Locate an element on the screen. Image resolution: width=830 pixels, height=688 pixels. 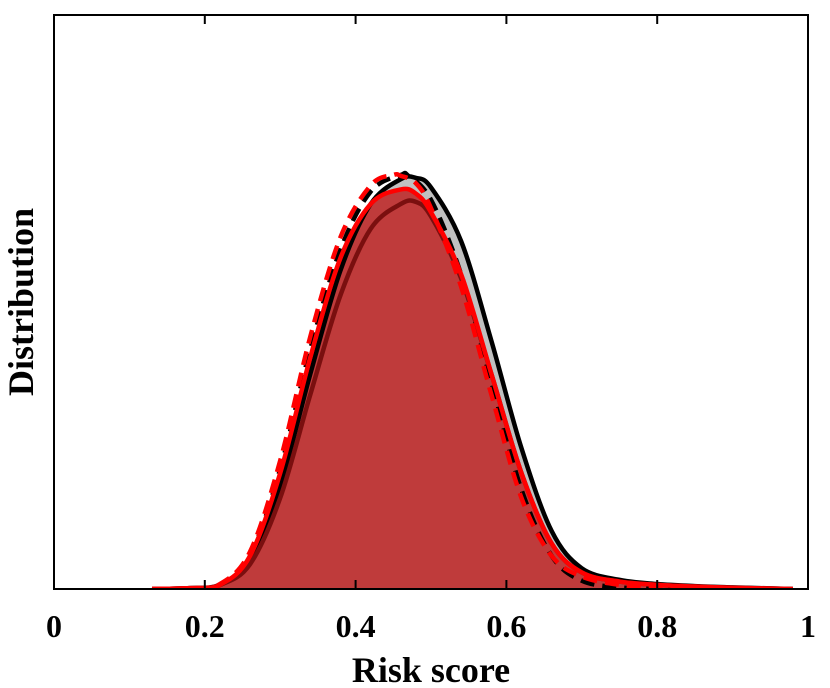
x-tick-label-5: 1 is located at coordinates (808, 626).